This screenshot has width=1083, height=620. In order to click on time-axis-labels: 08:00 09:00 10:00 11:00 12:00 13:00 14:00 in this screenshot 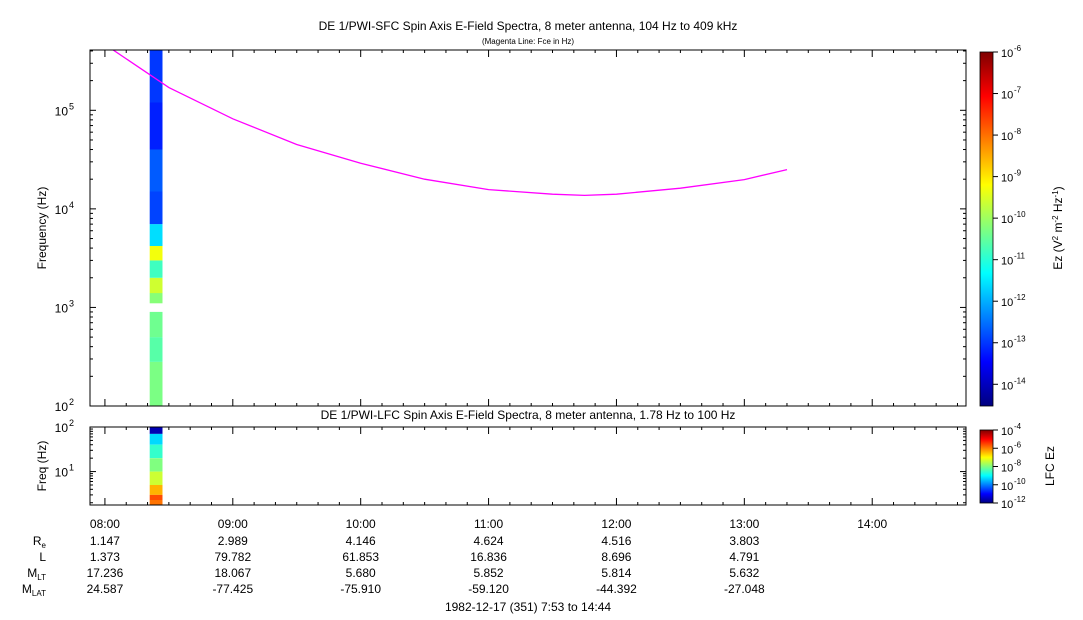, I will do `click(489, 524)`.